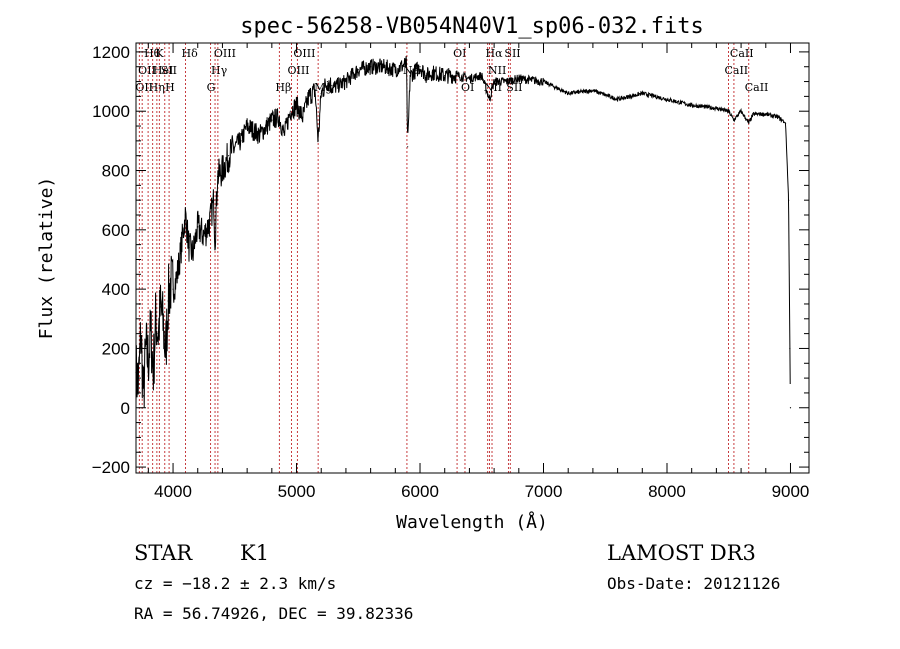 The height and width of the screenshot is (649, 900). Describe the element at coordinates (667, 491) in the screenshot. I see `x-tick-label: 8000` at that location.